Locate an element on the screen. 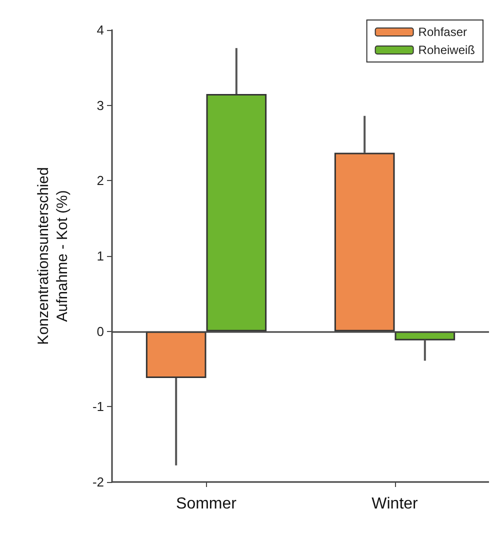  legend-label: Roheiweiß is located at coordinates (447, 50).